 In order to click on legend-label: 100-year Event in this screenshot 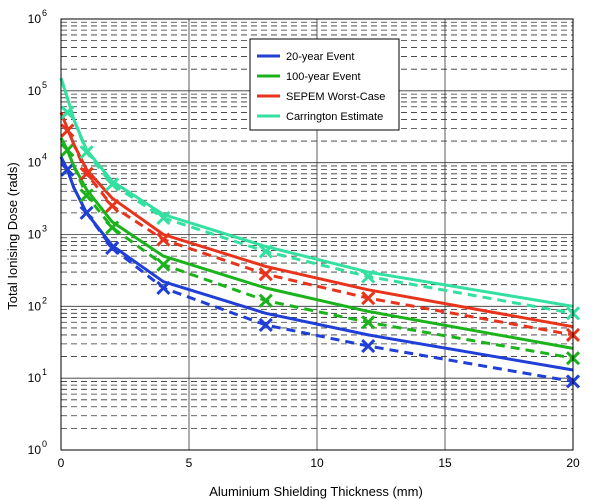, I will do `click(323, 77)`.